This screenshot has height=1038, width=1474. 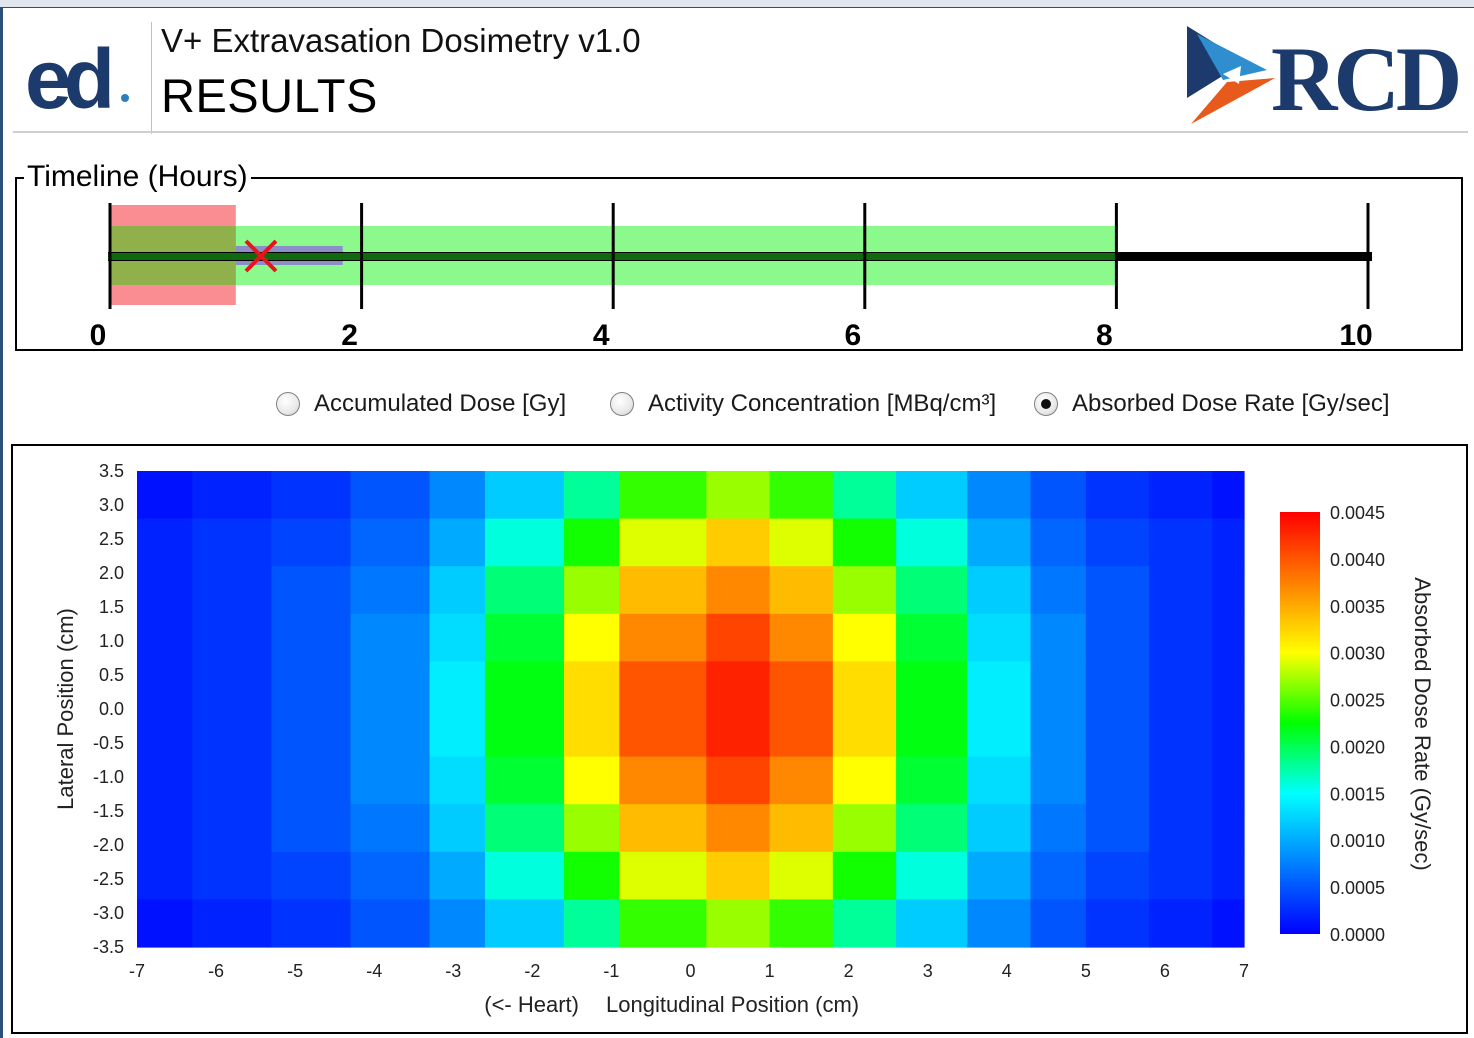 What do you see at coordinates (1357, 513) in the screenshot?
I see `colorbar-tick-label: 0.0045` at bounding box center [1357, 513].